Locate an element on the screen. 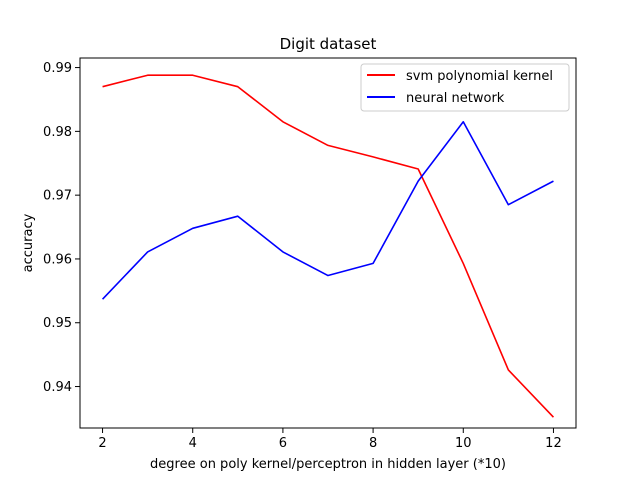 This screenshot has height=480, width=640. x-tick-label: 8 is located at coordinates (373, 443).